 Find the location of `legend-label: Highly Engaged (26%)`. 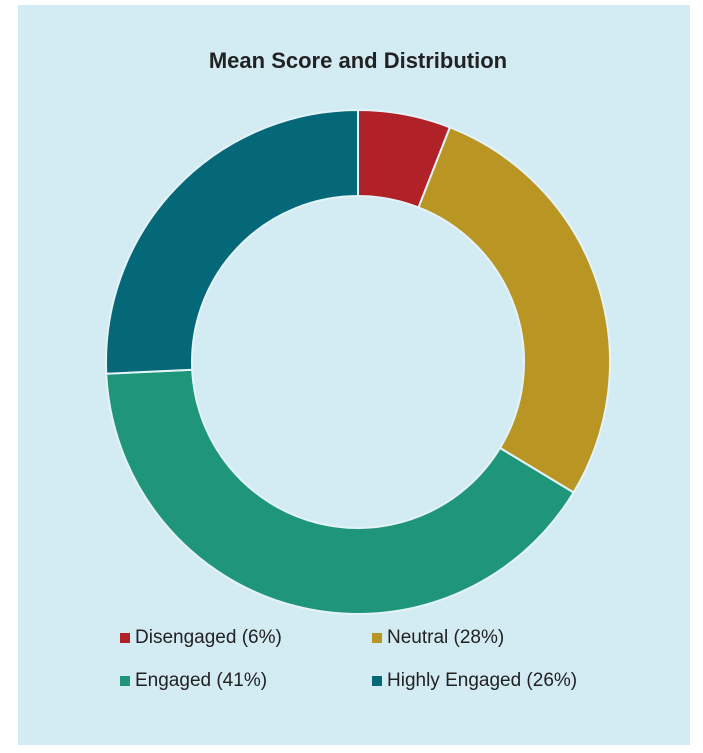

legend-label: Highly Engaged (26%) is located at coordinates (482, 680).